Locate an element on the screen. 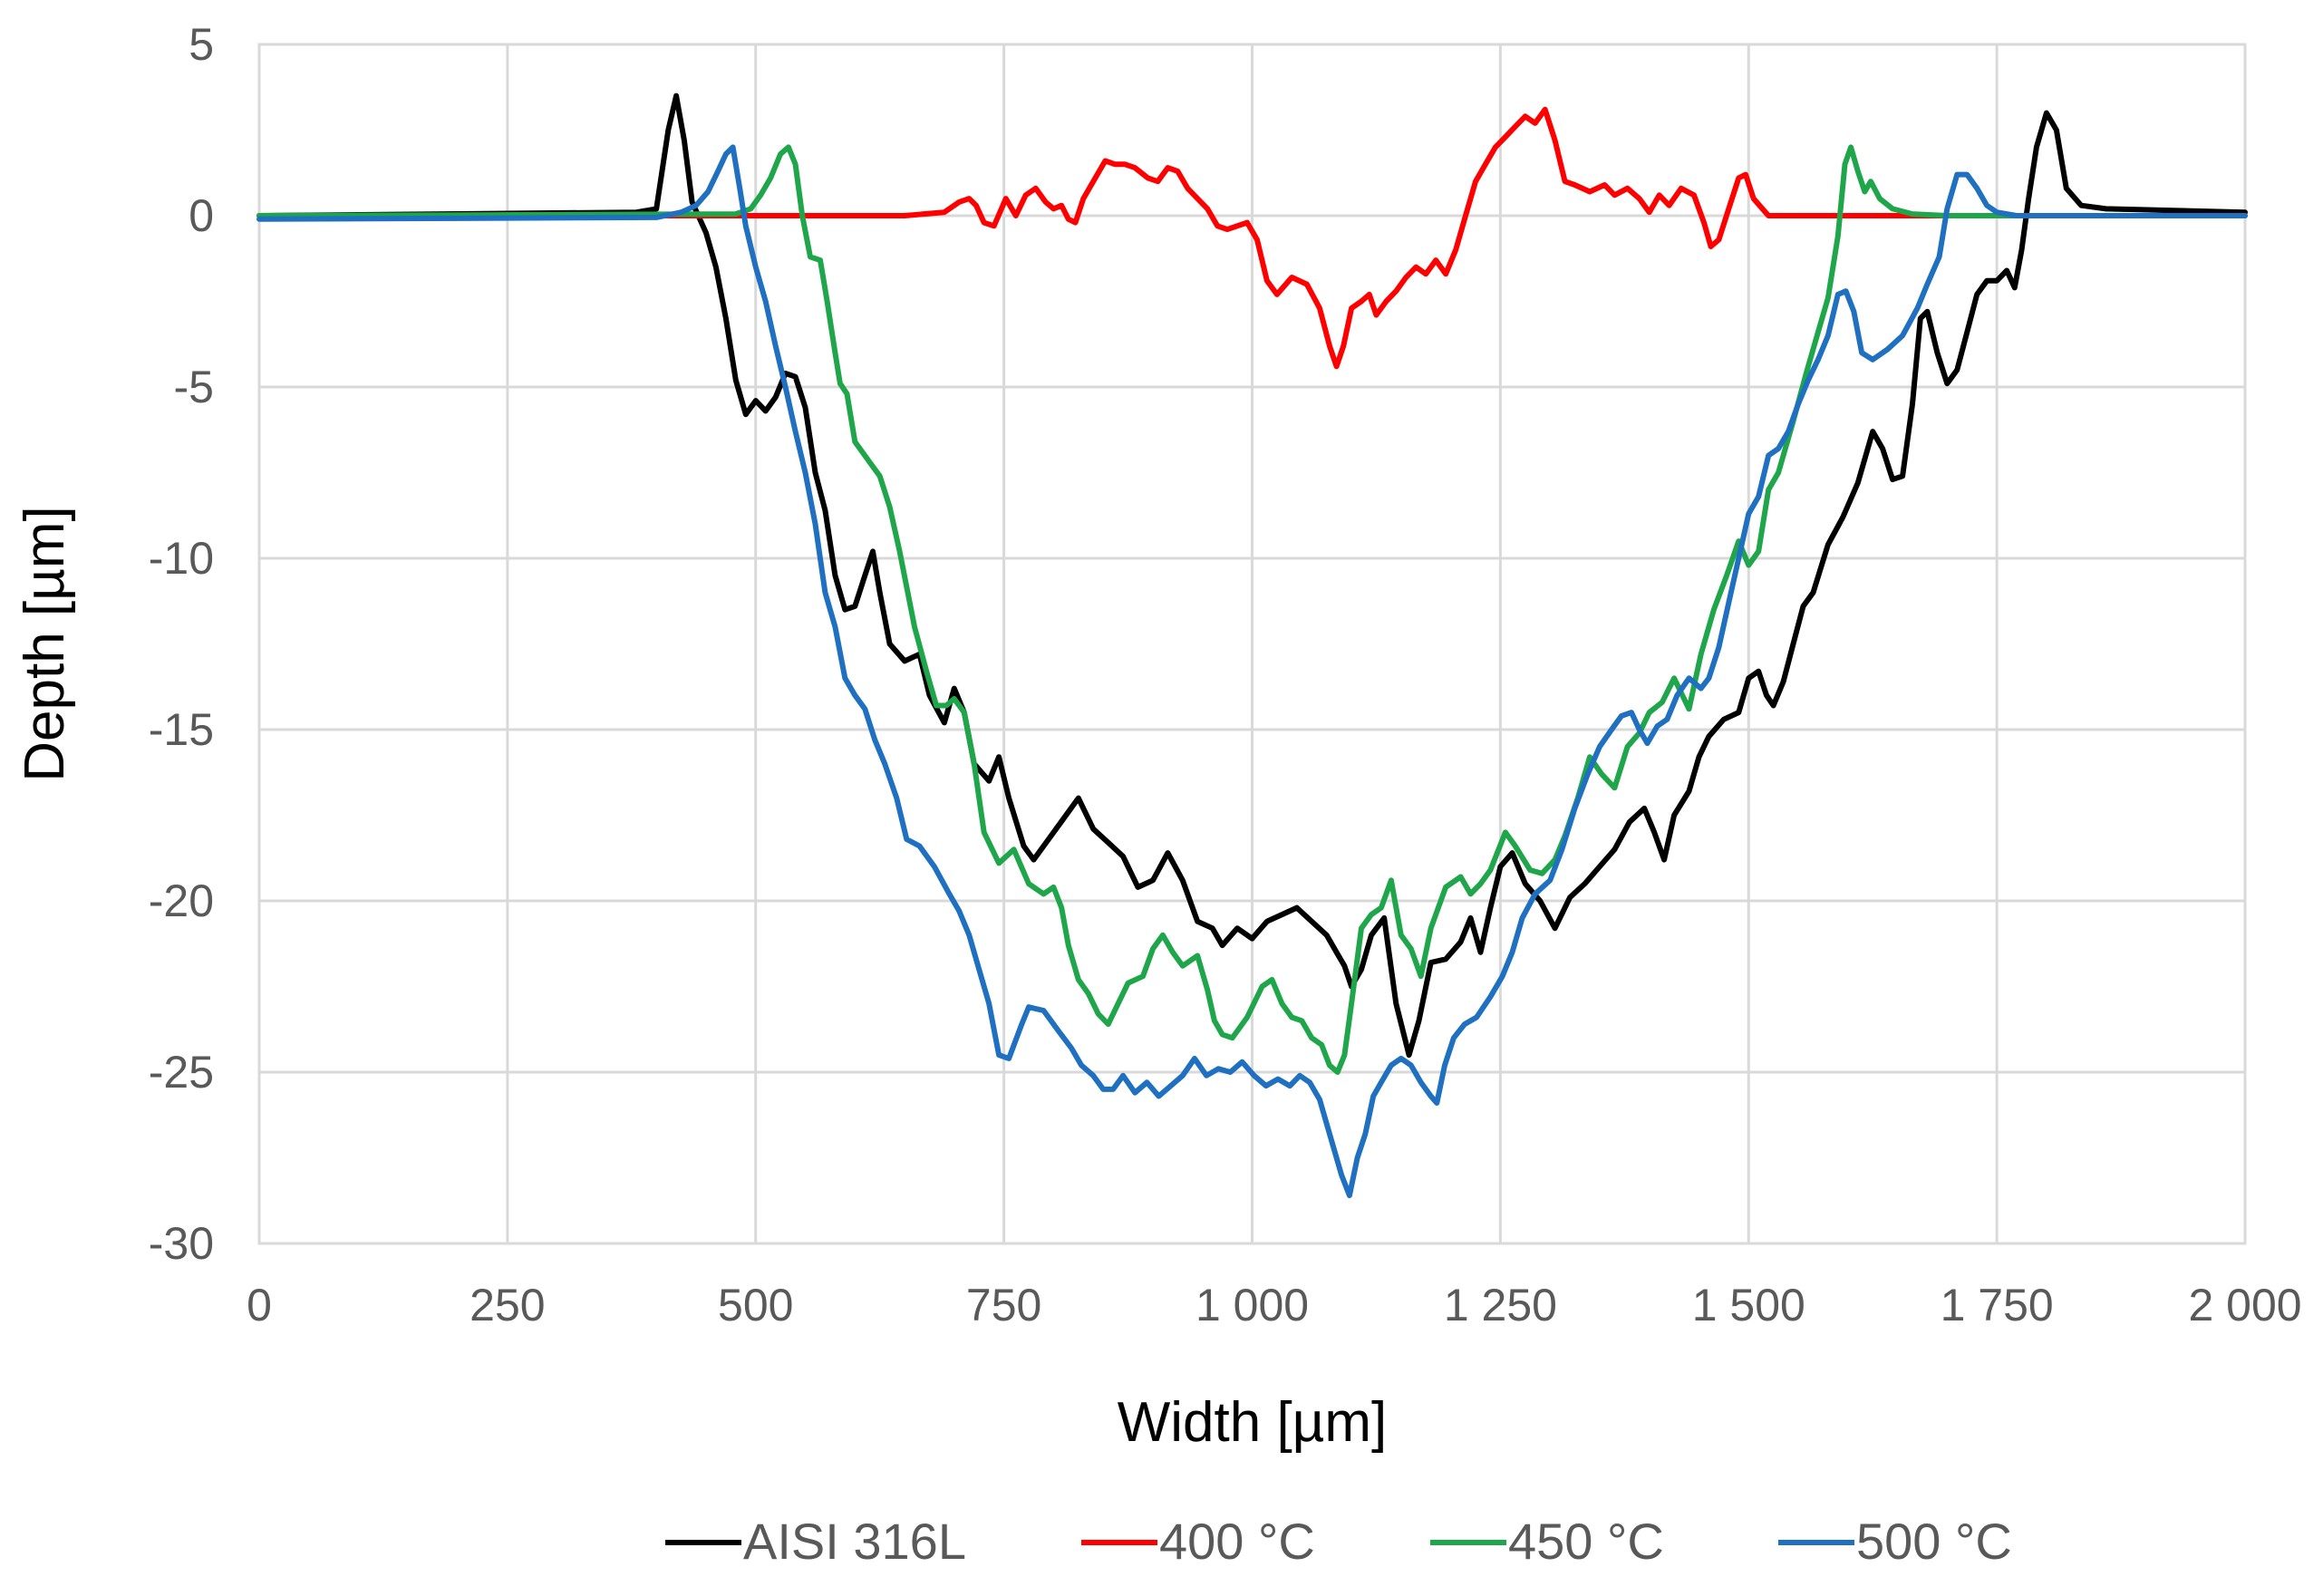 The image size is (2323, 1596). x-tick-label: 250 is located at coordinates (507, 1305).